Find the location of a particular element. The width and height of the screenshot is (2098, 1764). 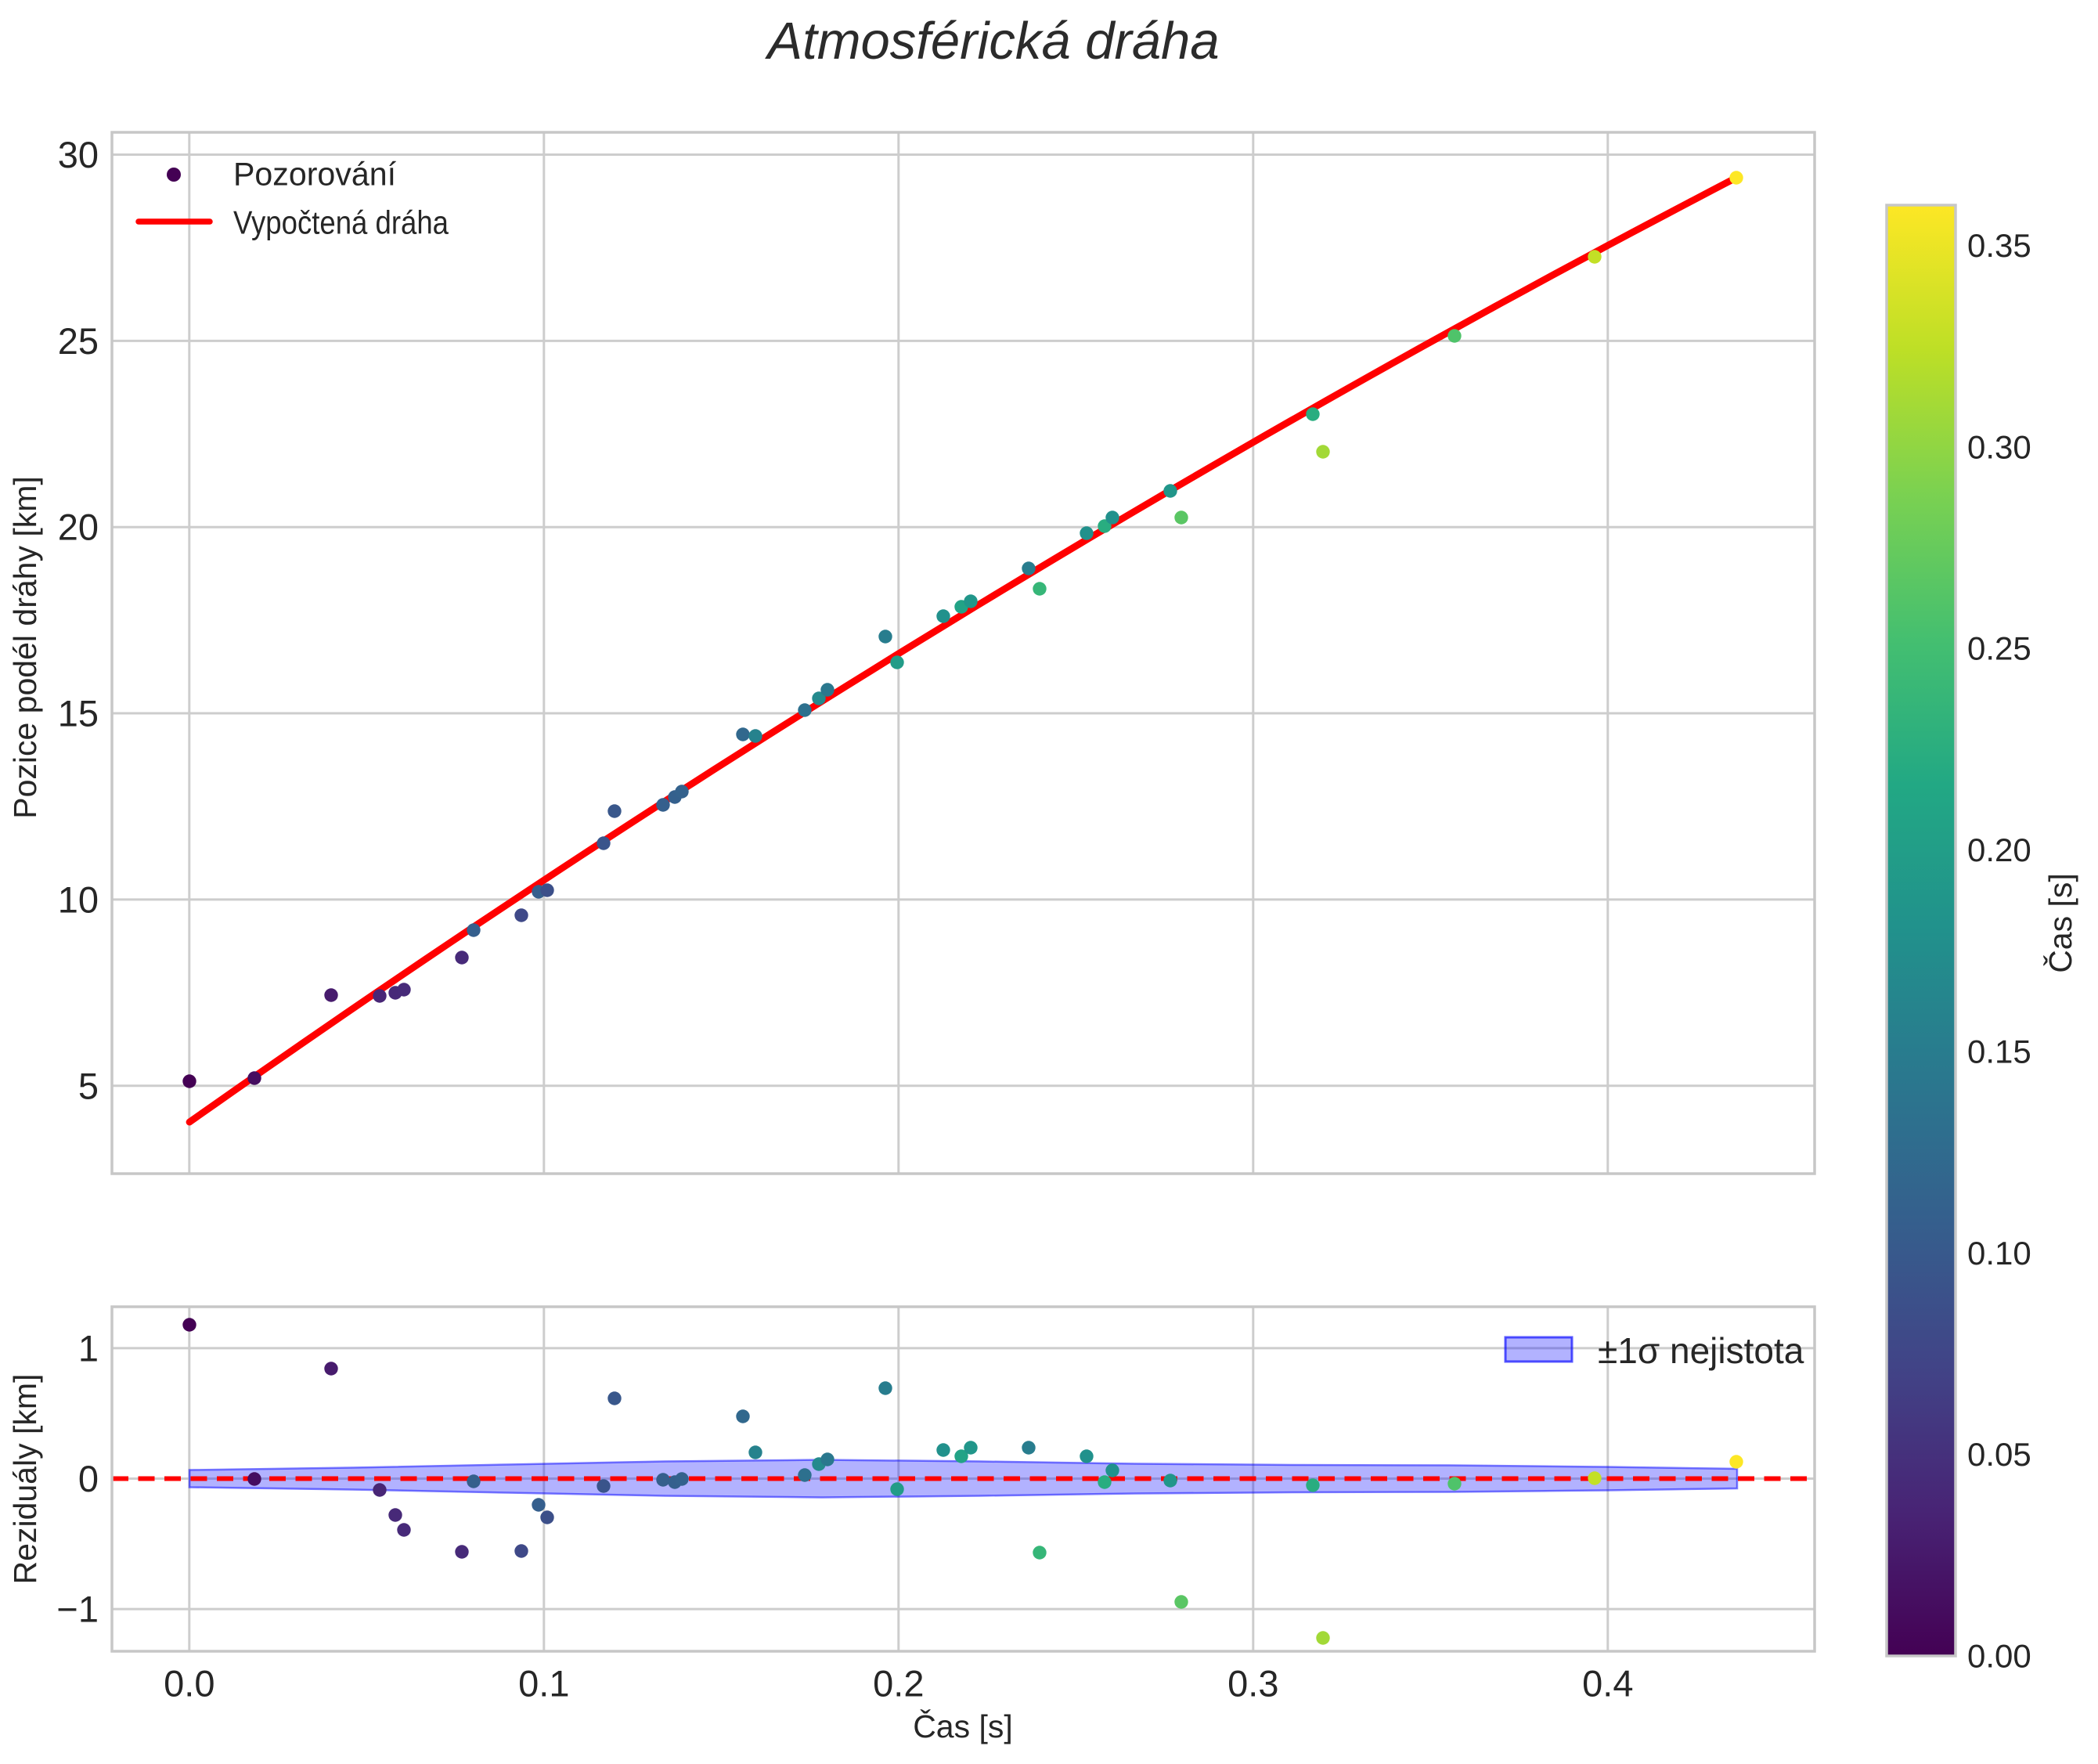

svg-text: 1 is located at coordinates (88, 1348).